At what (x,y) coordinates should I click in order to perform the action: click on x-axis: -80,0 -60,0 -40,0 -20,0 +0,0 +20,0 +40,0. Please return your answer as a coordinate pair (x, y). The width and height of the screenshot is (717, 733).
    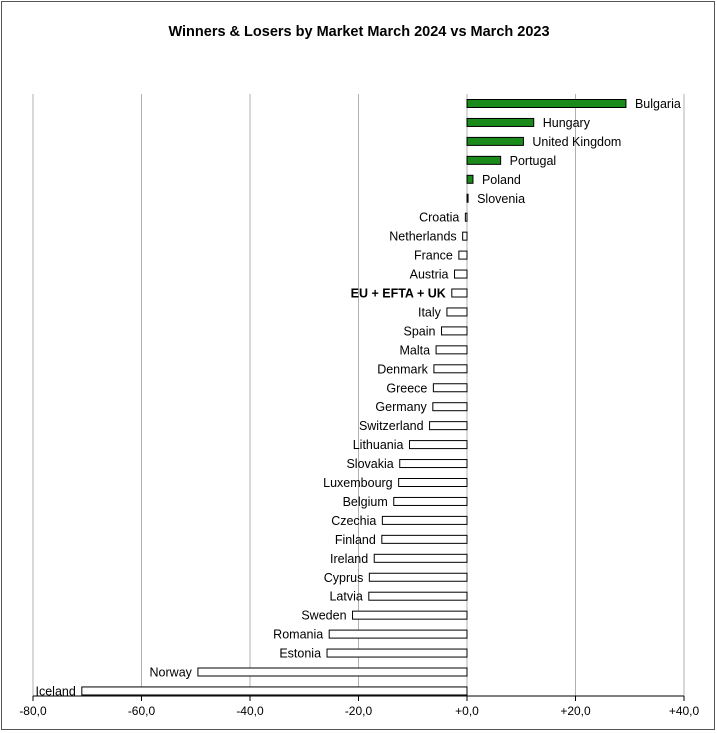
    Looking at the image, I should click on (359, 706).